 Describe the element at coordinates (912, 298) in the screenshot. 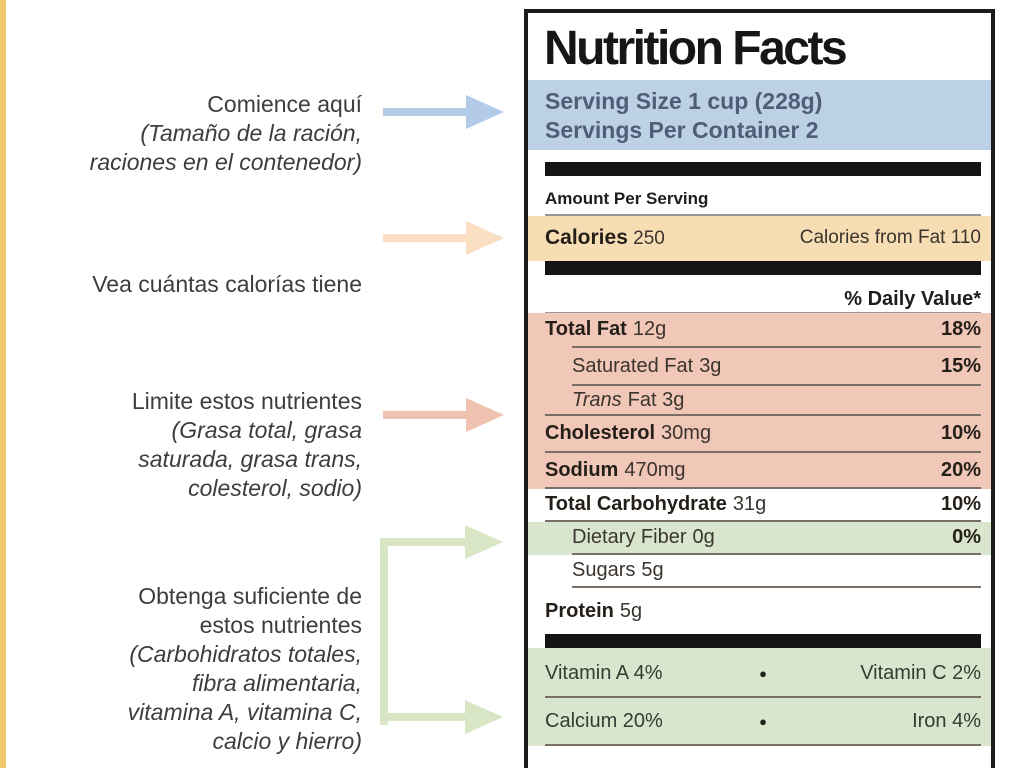

I see `daily-value-heading: % Daily Value*` at that location.